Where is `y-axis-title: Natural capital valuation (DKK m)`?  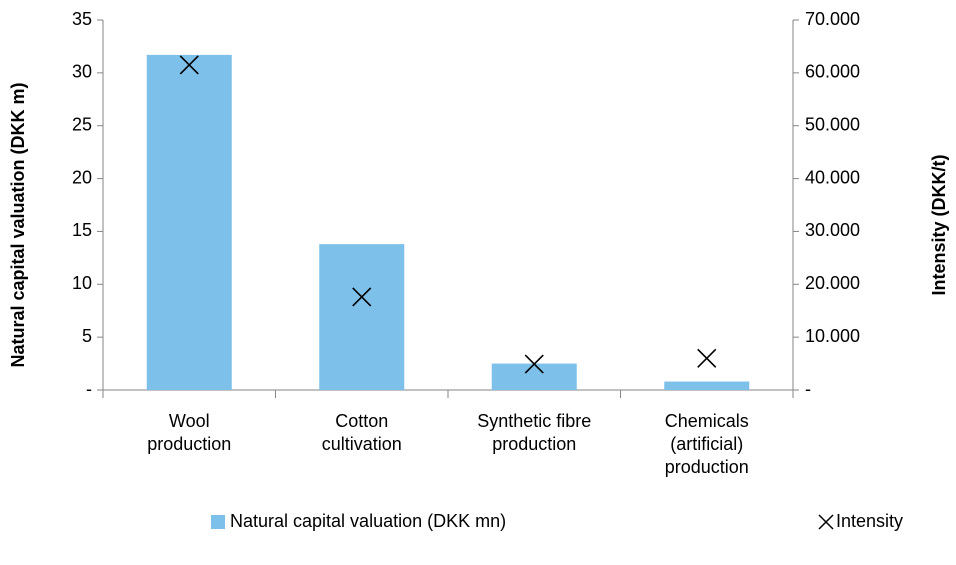 y-axis-title: Natural capital valuation (DKK m) is located at coordinates (18, 224).